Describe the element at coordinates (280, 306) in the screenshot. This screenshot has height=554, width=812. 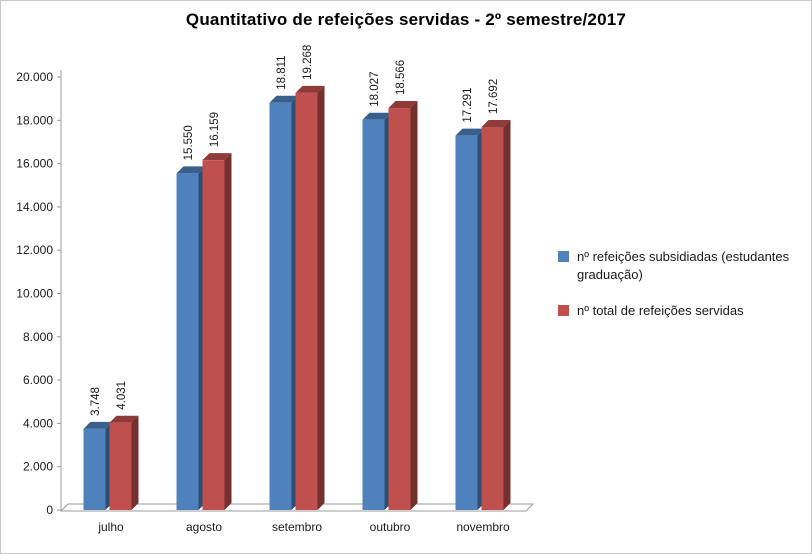
I see `bar-0-setembro` at that location.